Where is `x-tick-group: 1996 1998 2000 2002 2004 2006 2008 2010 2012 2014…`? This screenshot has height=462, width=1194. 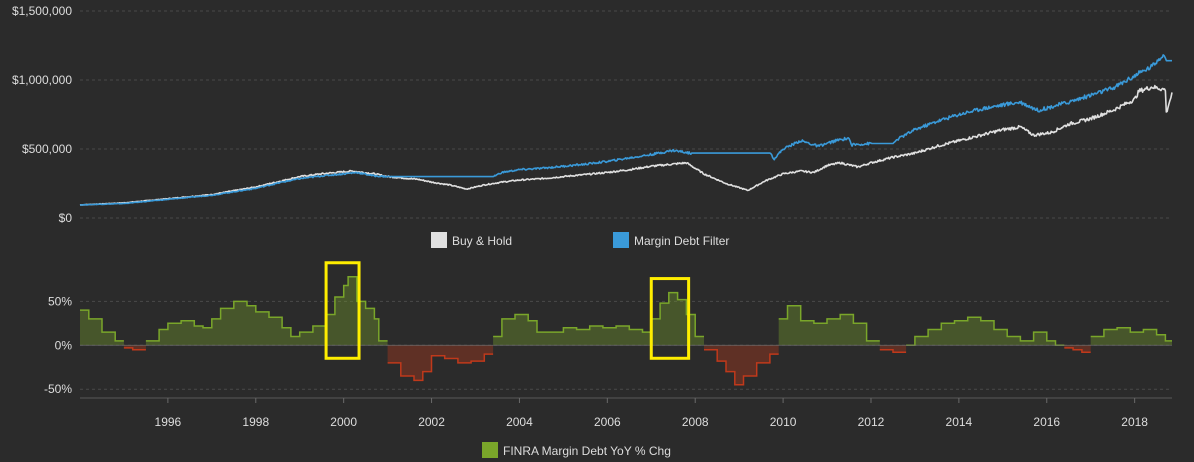
x-tick-group: 1996 1998 2000 2002 2004 2006 2008 2010 2012 2014… is located at coordinates (651, 413).